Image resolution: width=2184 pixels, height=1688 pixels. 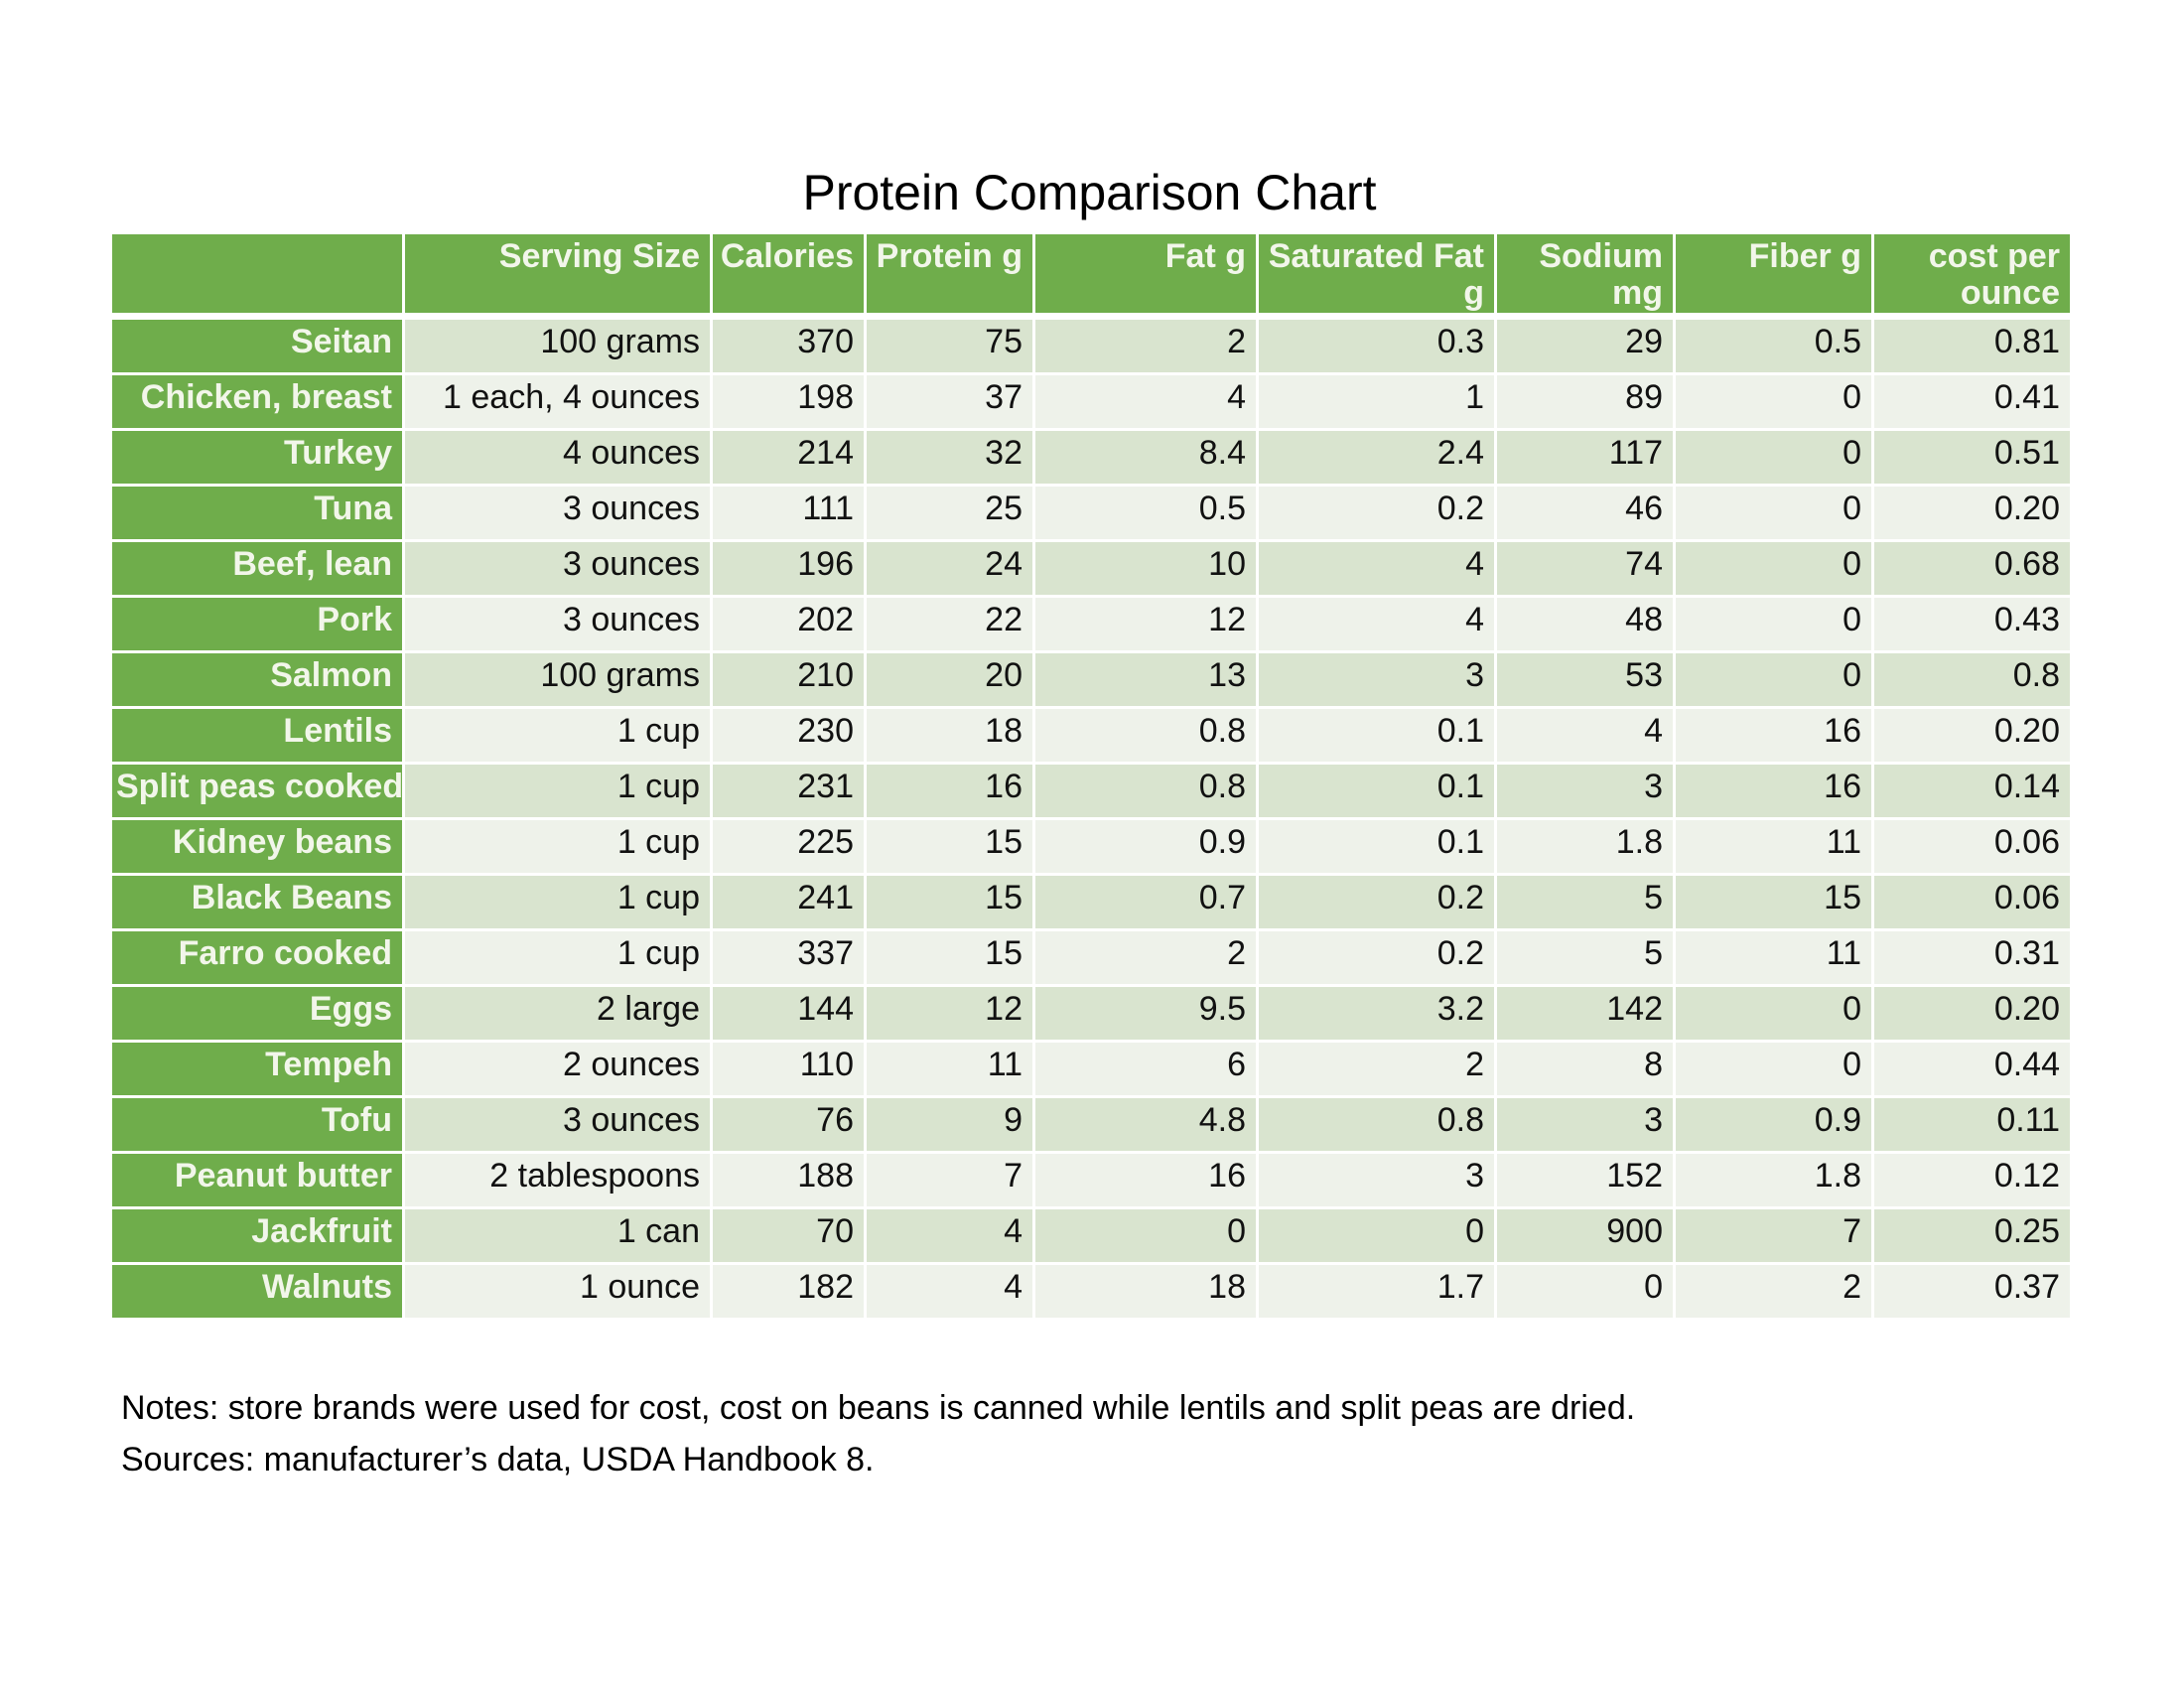 I want to click on table-cell: 1 each, 4 ounces, so click(x=557, y=401).